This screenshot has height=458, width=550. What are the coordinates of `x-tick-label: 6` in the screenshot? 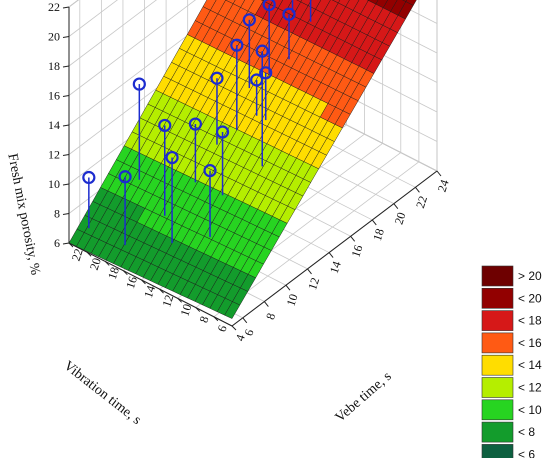 It's located at (248, 333).